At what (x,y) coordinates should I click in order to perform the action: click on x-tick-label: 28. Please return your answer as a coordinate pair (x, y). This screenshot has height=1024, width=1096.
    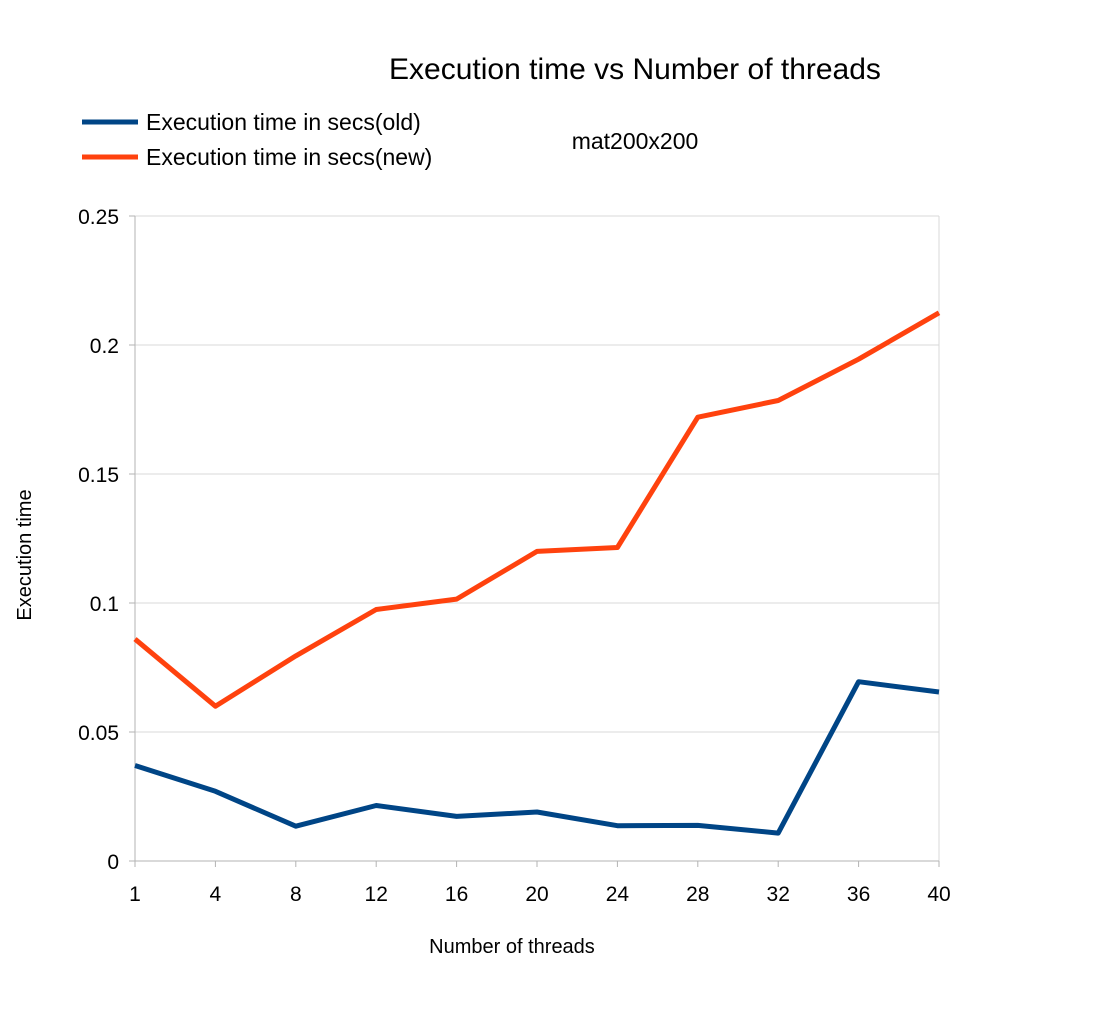
    Looking at the image, I should click on (697, 894).